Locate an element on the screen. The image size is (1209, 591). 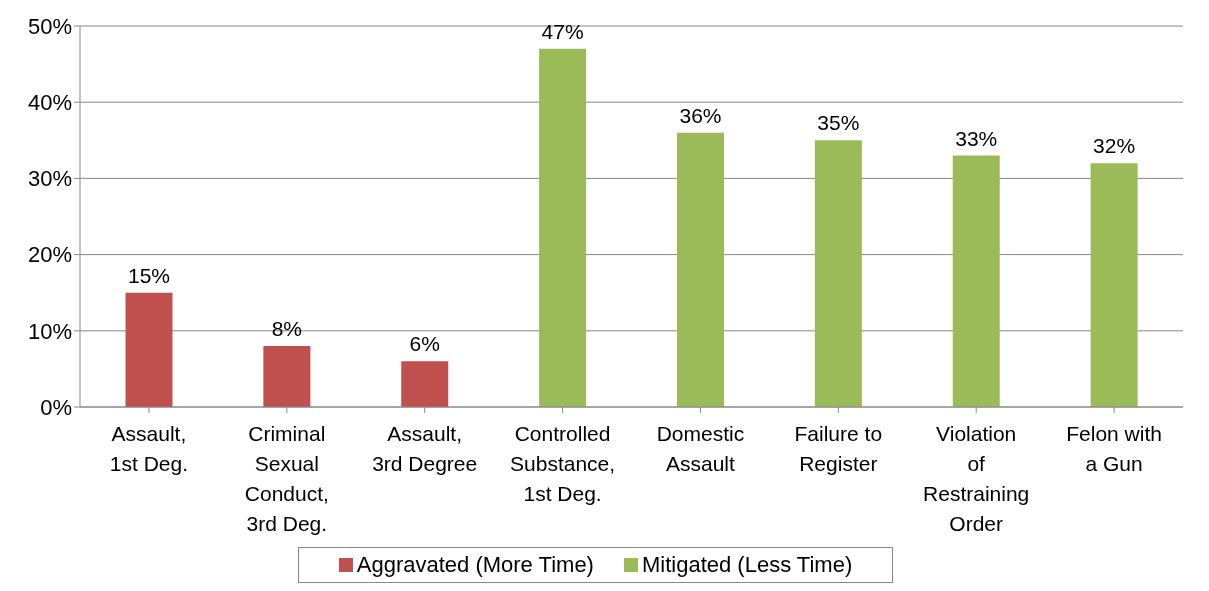
x-tick-label: Failure to Register is located at coordinates (838, 448).